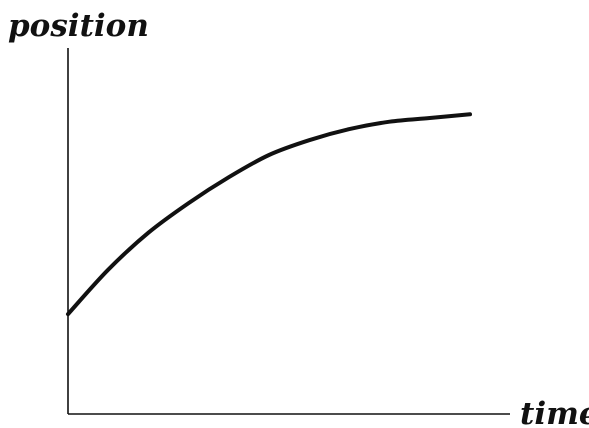  I want to click on x-axis-label: time, so click(554, 412).